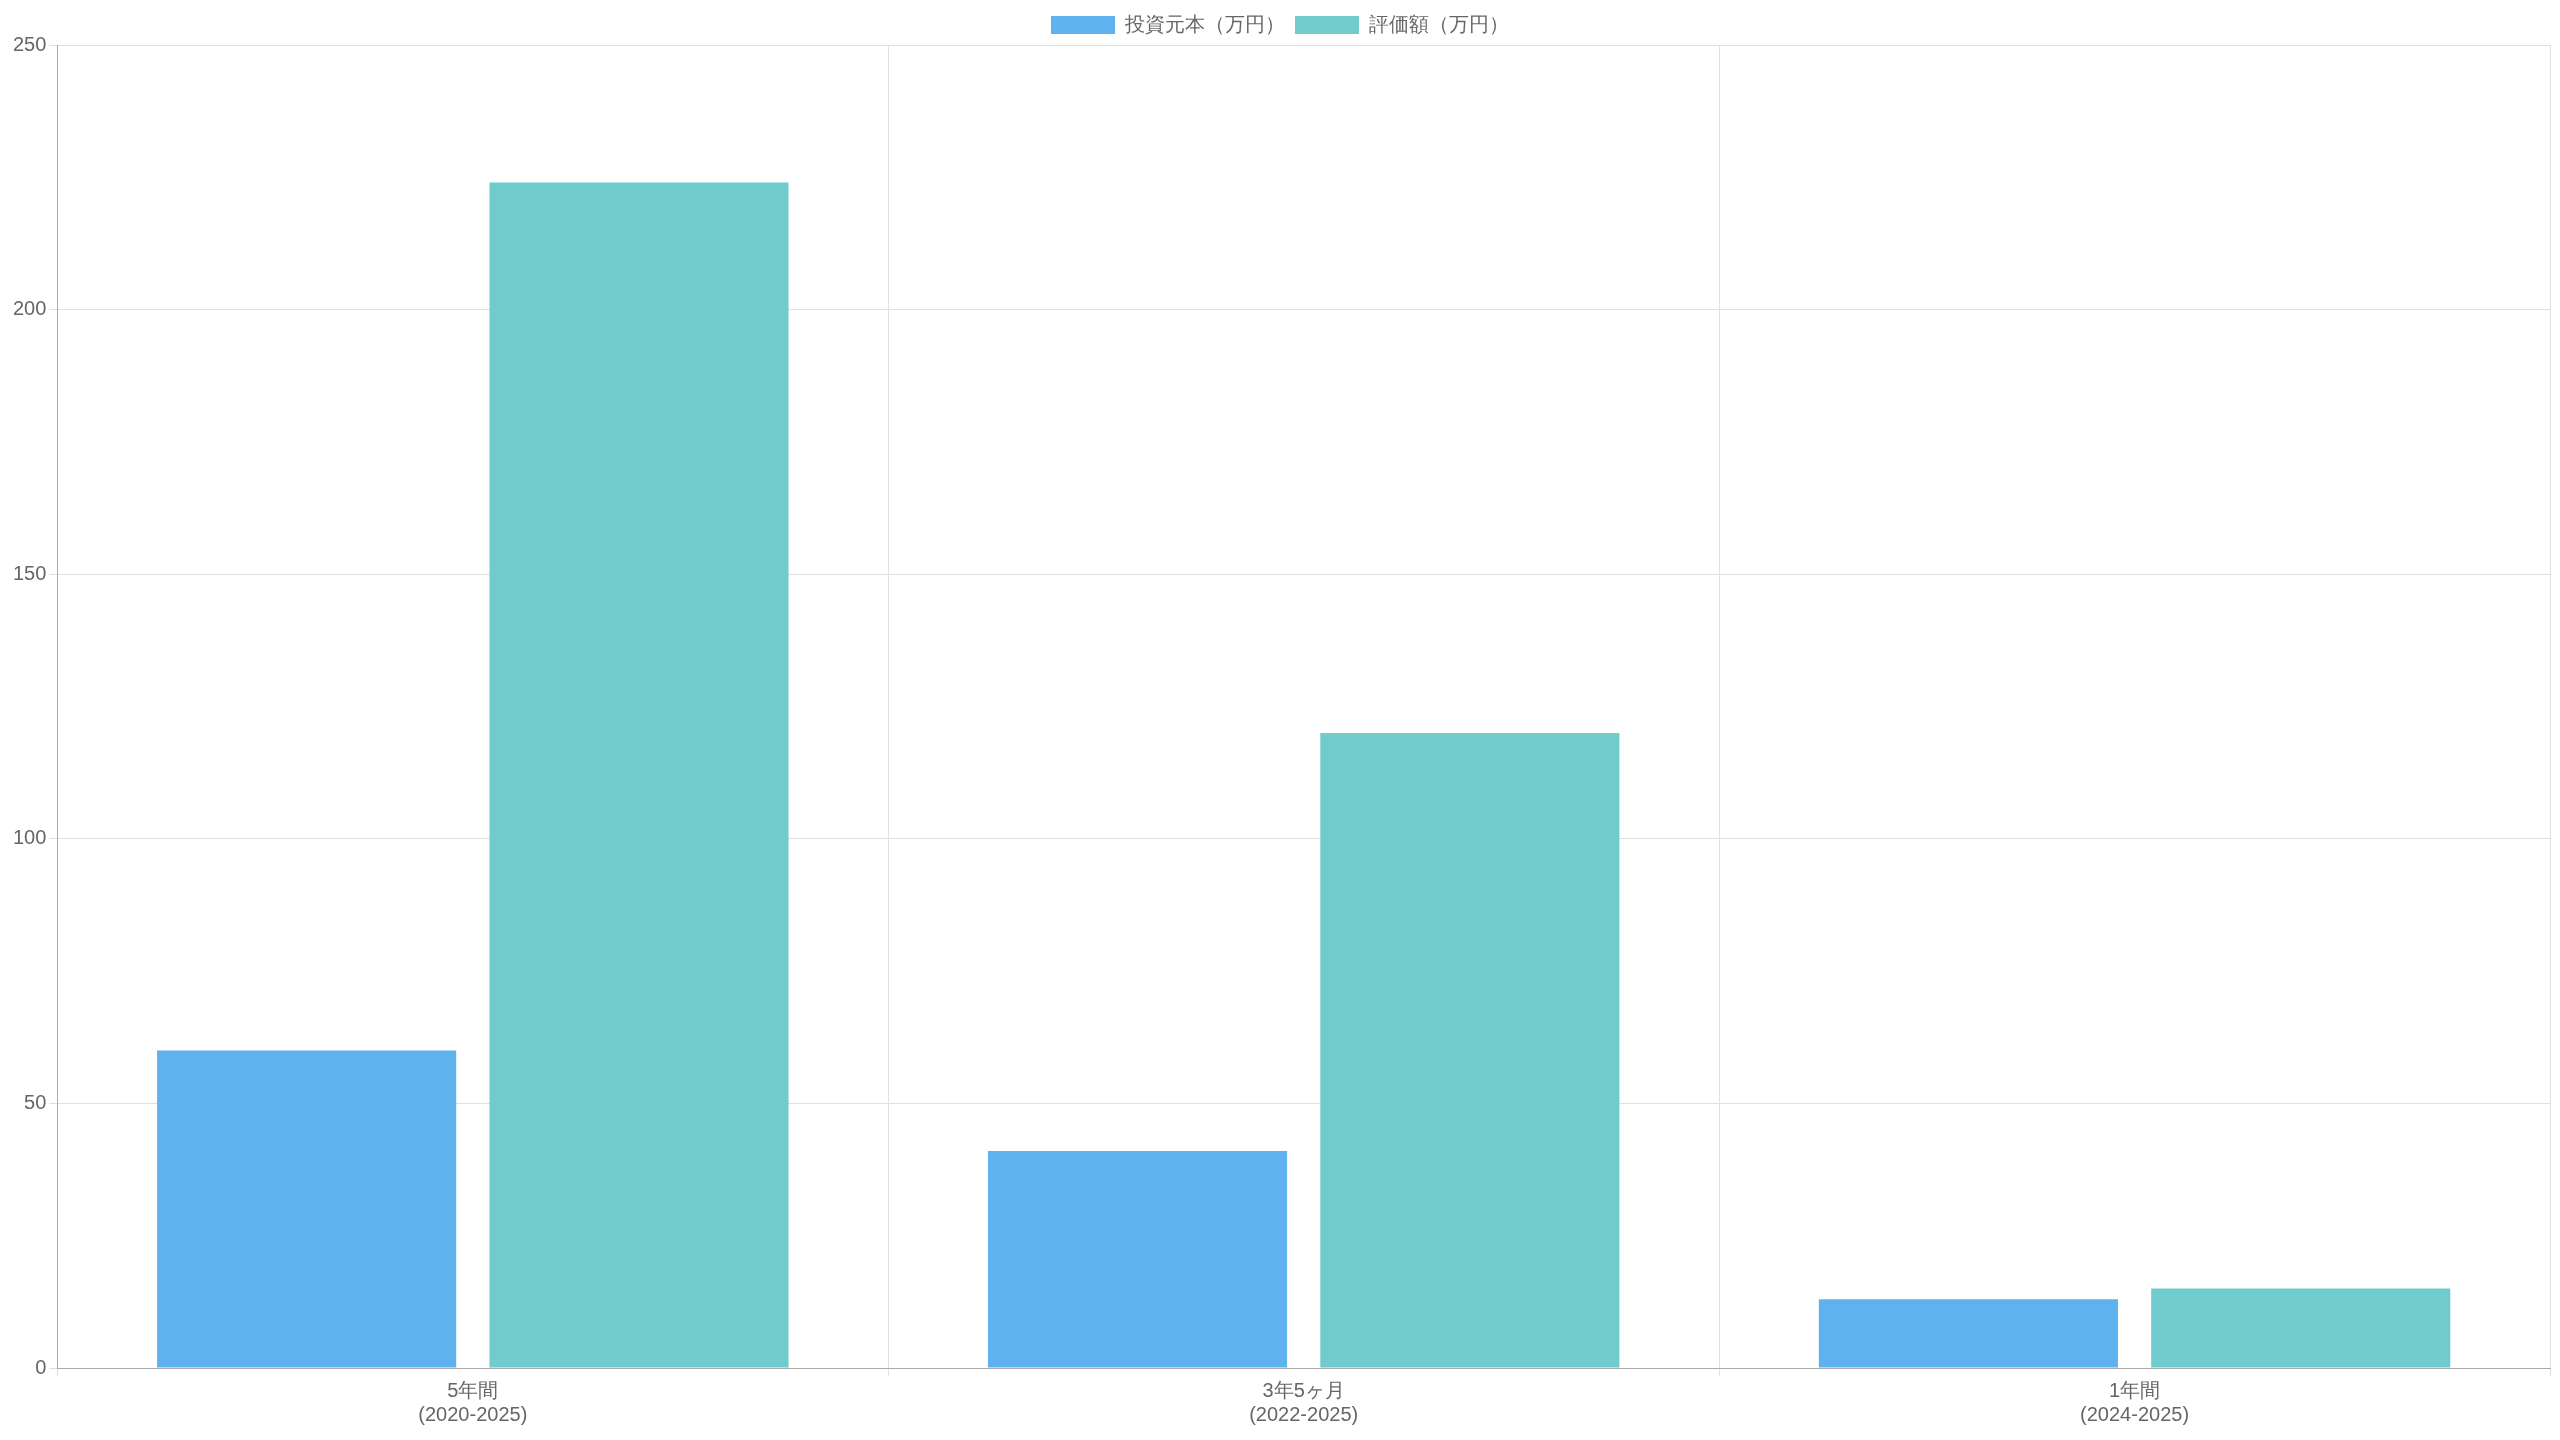  What do you see at coordinates (29, 837) in the screenshot?
I see `y-tick-label: 100` at bounding box center [29, 837].